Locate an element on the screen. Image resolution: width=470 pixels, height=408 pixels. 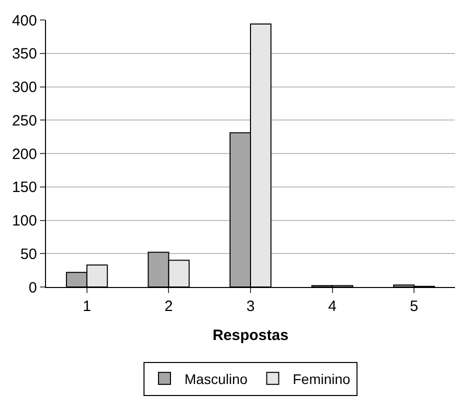
y-tick-label: 150 is located at coordinates (24, 187).